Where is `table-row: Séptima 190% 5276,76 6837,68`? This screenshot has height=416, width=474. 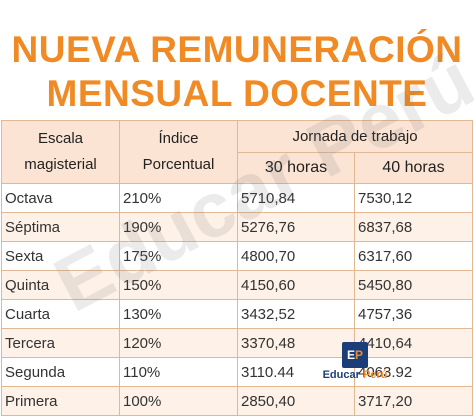
table-row: Séptima 190% 5276,76 6837,68 is located at coordinates (237, 227).